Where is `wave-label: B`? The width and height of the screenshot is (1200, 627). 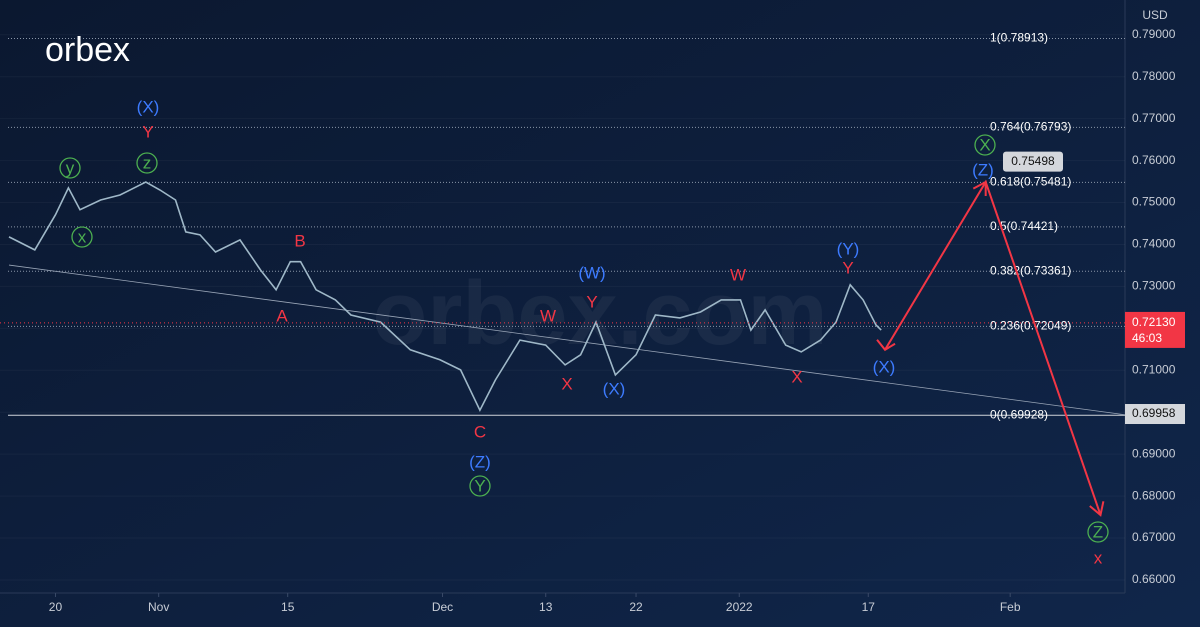
wave-label: B is located at coordinates (299, 240).